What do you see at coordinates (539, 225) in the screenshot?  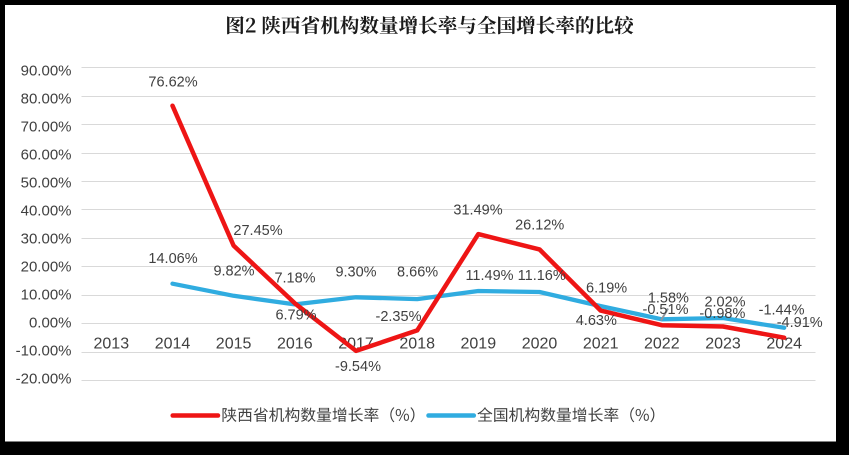 I see `svg-text: 26.12%` at bounding box center [539, 225].